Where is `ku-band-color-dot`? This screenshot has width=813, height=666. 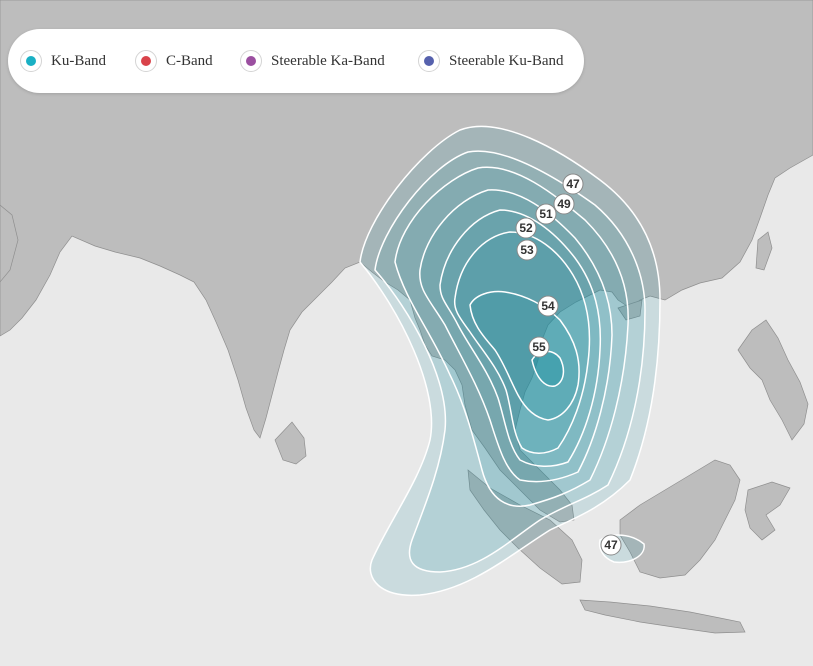
ku-band-color-dot is located at coordinates (31, 61).